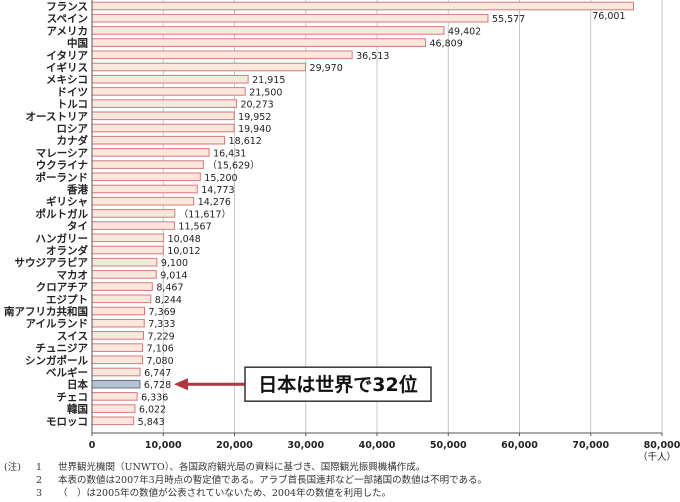 Image resolution: width=680 pixels, height=502 pixels. Describe the element at coordinates (268, 80) in the screenshot. I see `value-label: 21,915` at that location.